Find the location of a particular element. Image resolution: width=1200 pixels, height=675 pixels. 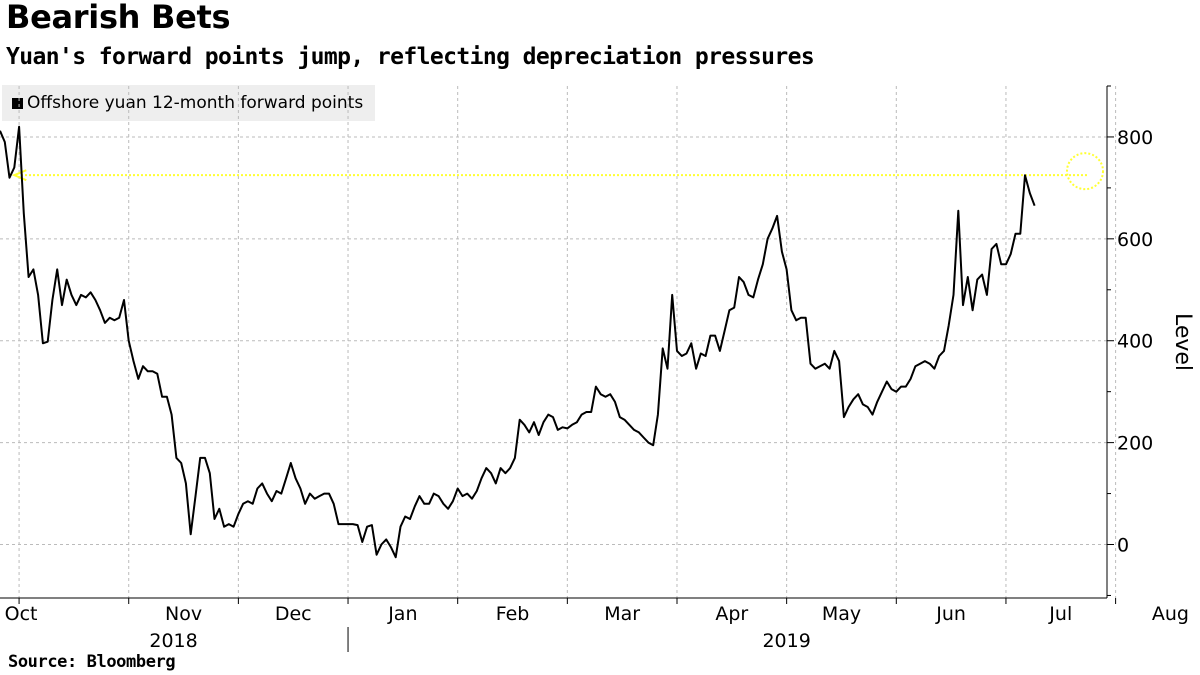

x-tick-label: Dec is located at coordinates (293, 614).